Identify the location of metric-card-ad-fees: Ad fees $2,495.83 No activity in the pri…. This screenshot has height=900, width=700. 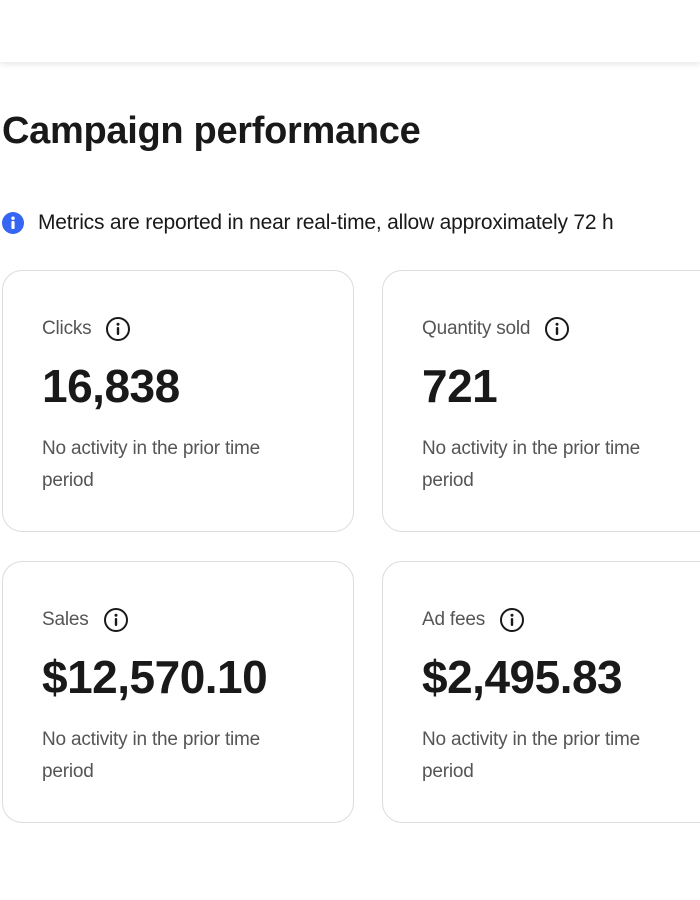
(541, 692).